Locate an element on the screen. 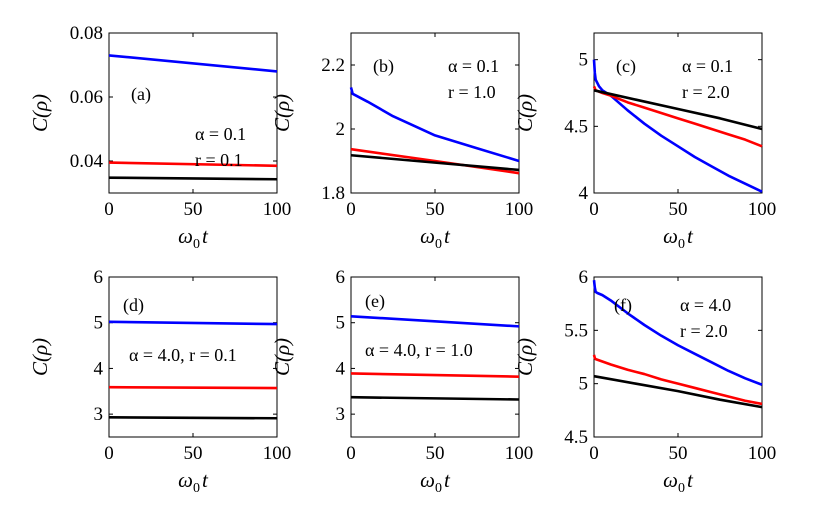 Image resolution: width=830 pixels, height=506 pixels. panel-label: (a) is located at coordinates (141, 94).